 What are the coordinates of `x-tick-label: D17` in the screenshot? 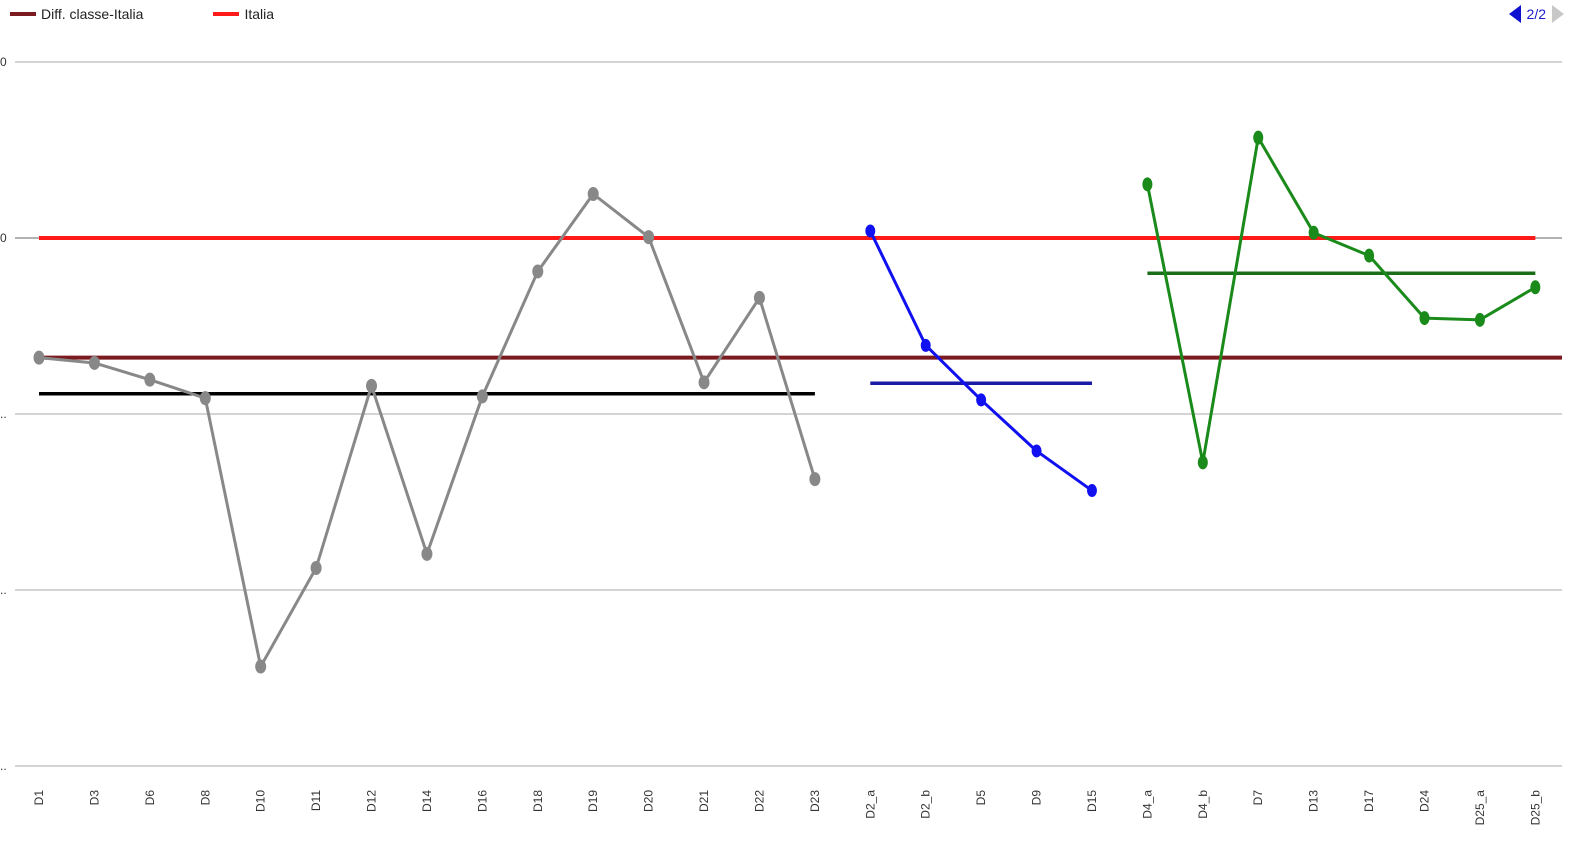 It's located at (1369, 801).